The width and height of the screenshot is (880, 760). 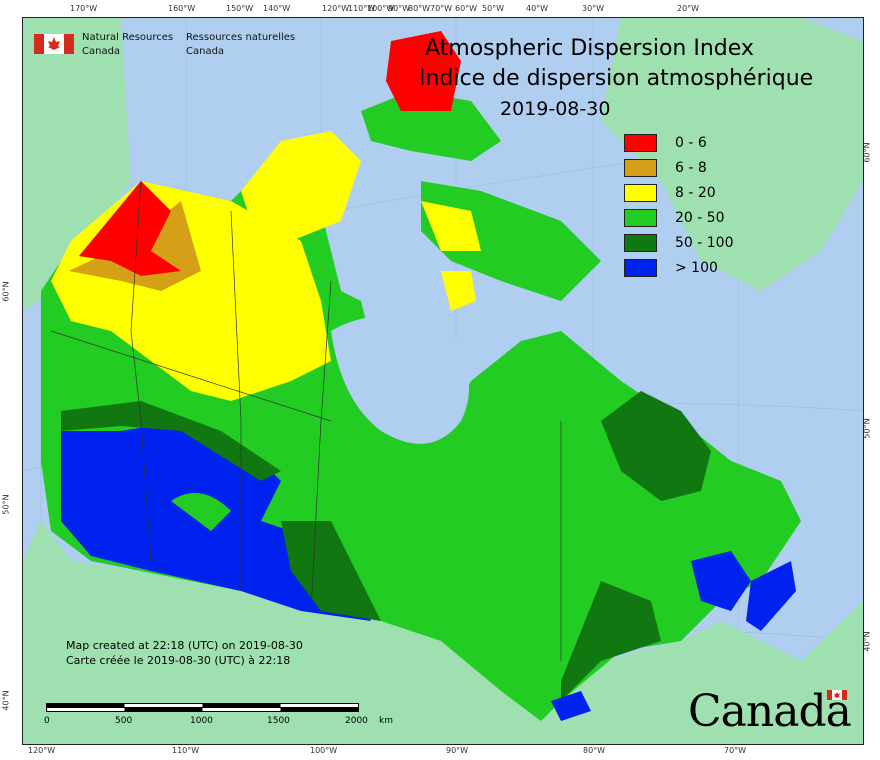 What do you see at coordinates (837, 695) in the screenshot?
I see `wordmark-flag-icon` at bounding box center [837, 695].